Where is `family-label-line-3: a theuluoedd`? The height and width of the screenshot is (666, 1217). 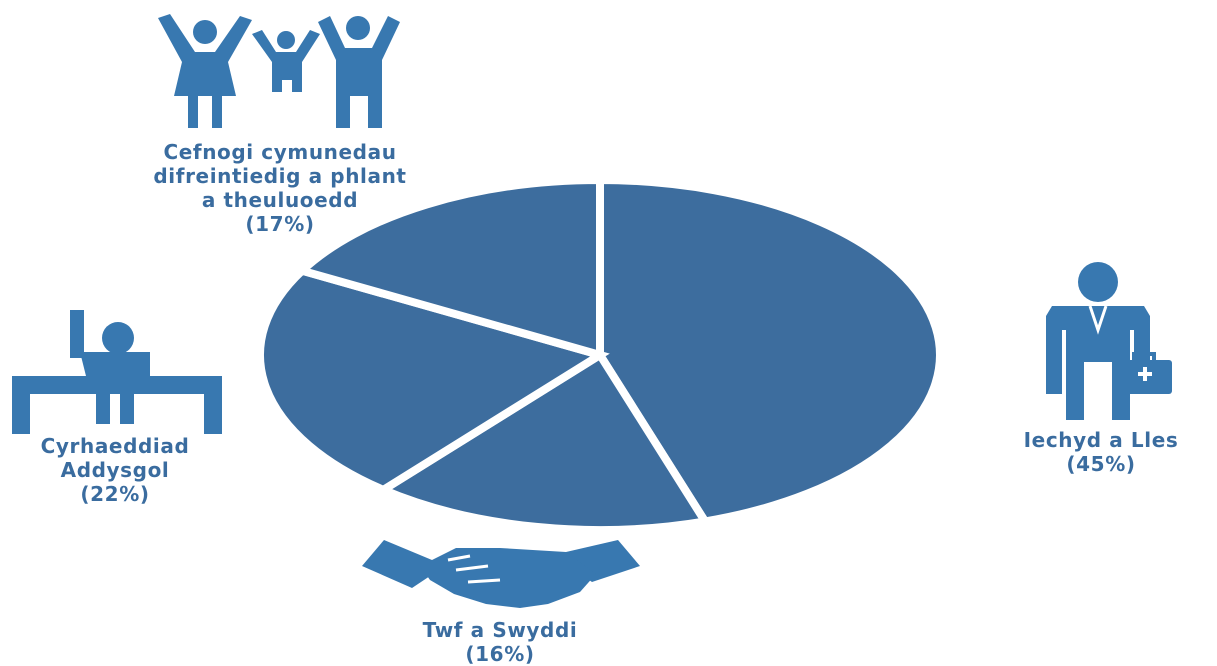
family-label-line-3: a theuluoedd is located at coordinates (280, 200).